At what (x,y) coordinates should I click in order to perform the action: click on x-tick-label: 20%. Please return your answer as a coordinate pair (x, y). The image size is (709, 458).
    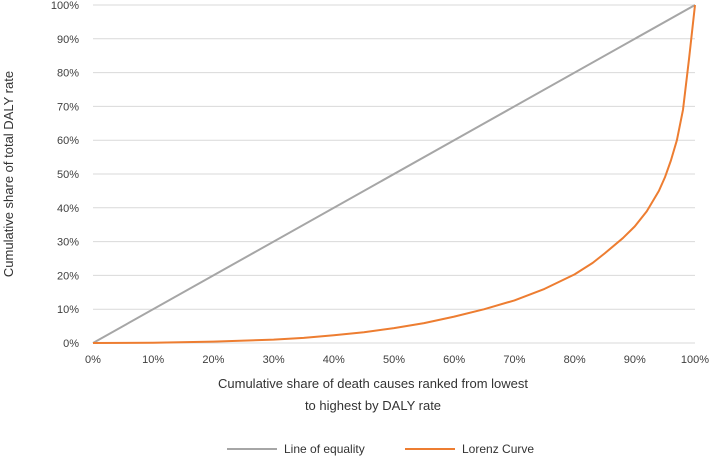
    Looking at the image, I should click on (213, 360).